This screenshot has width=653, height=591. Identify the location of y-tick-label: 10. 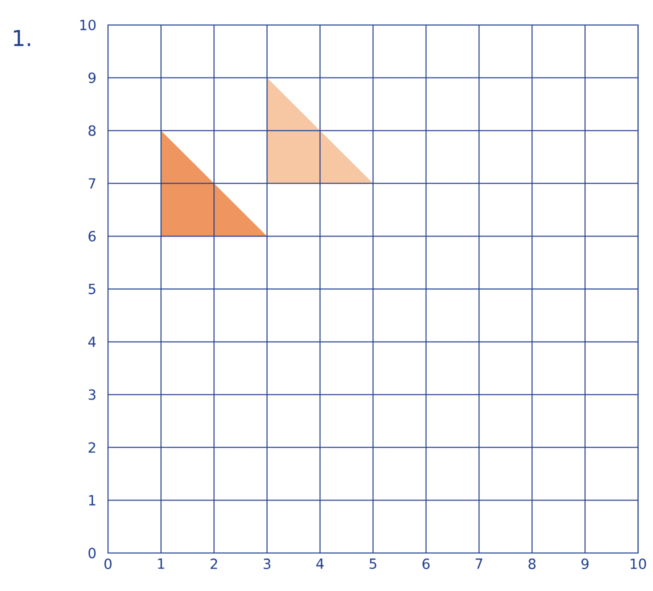
(88, 25).